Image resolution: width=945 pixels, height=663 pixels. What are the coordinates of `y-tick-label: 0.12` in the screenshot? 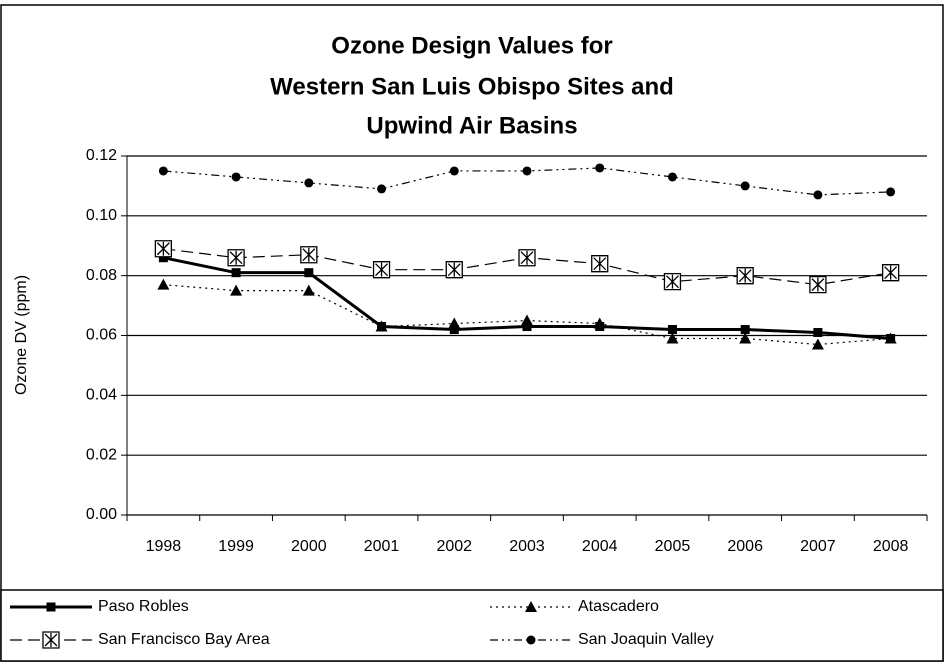 It's located at (101, 155).